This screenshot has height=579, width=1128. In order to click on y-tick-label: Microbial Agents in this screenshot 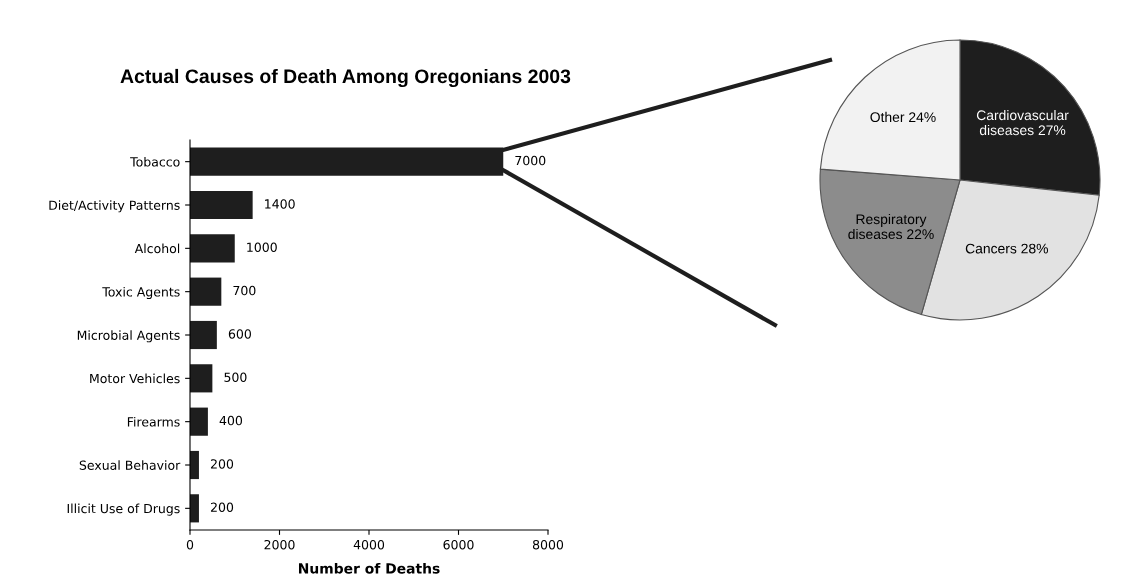, I will do `click(128, 336)`.